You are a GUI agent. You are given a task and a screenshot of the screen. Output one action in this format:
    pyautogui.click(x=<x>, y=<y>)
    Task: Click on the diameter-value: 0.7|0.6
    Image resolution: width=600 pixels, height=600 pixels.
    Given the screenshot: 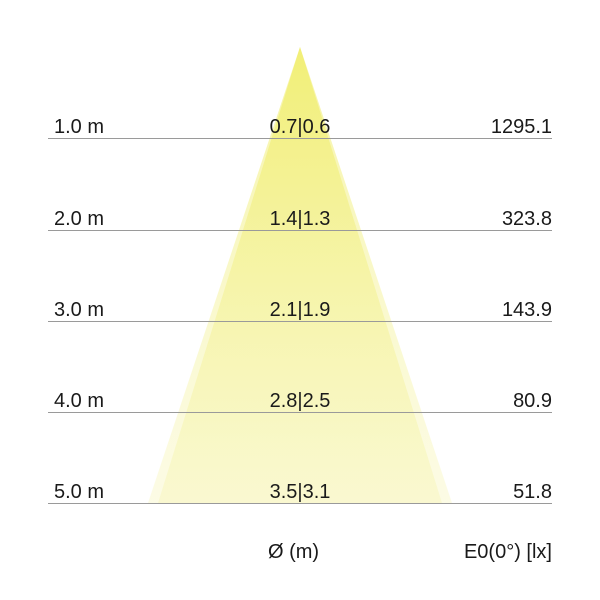 What is the action you would take?
    pyautogui.click(x=300, y=127)
    